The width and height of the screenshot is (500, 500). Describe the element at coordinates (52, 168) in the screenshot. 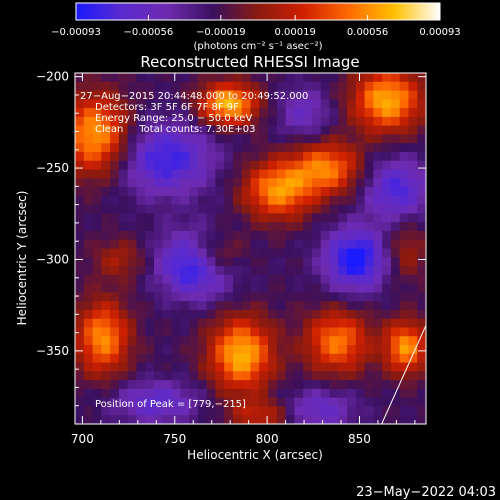

I see `y-tick-label: −250` at that location.